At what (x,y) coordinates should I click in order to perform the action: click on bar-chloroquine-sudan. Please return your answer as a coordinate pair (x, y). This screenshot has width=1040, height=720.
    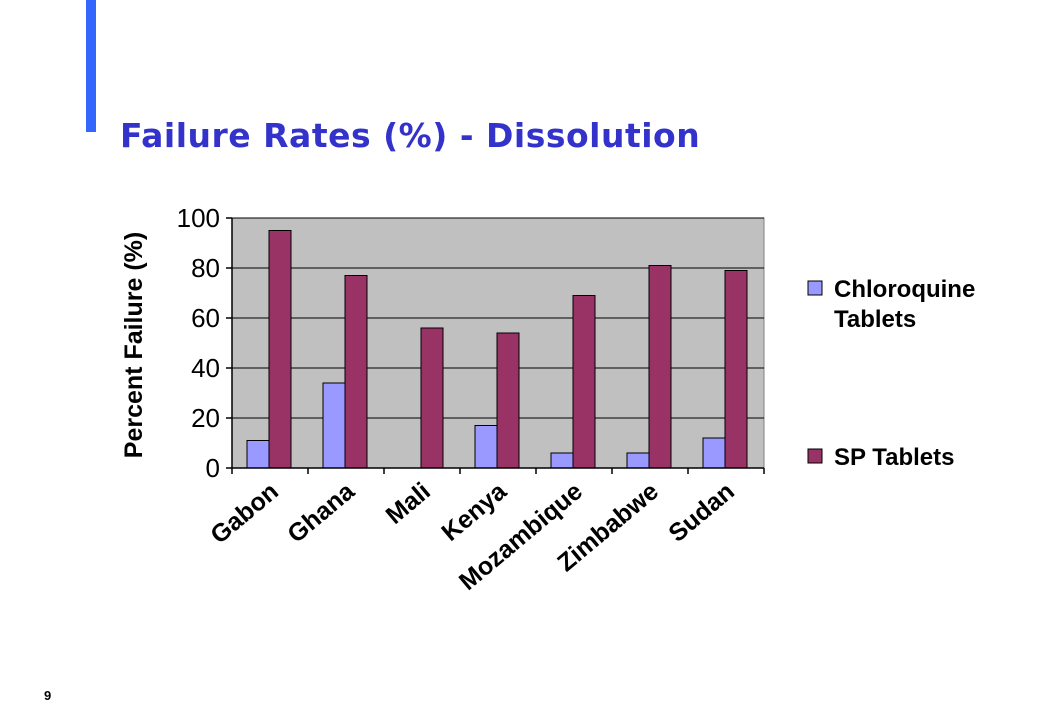
    Looking at the image, I should click on (714, 453).